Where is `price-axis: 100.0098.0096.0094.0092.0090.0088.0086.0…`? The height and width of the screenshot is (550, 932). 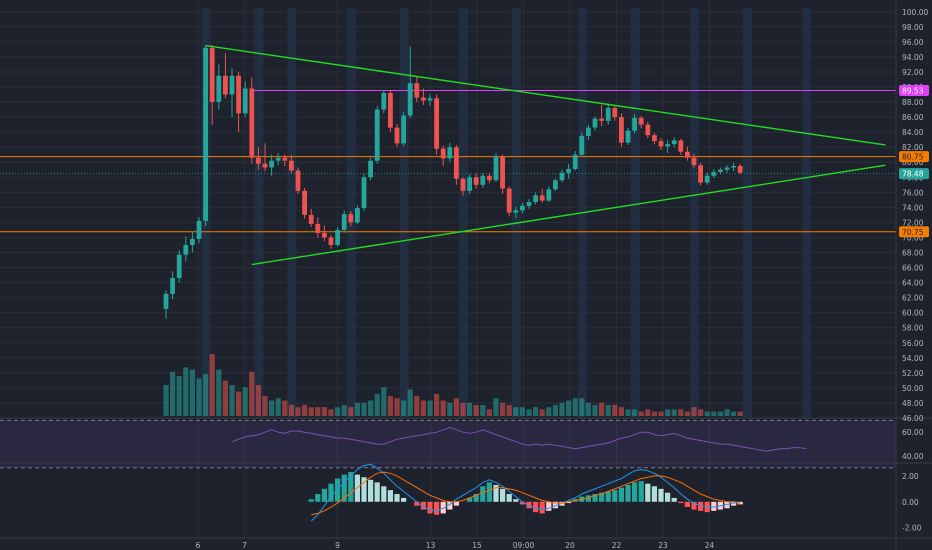 price-axis: 100.0098.0096.0094.0092.0090.0088.0086.0… is located at coordinates (915, 270).